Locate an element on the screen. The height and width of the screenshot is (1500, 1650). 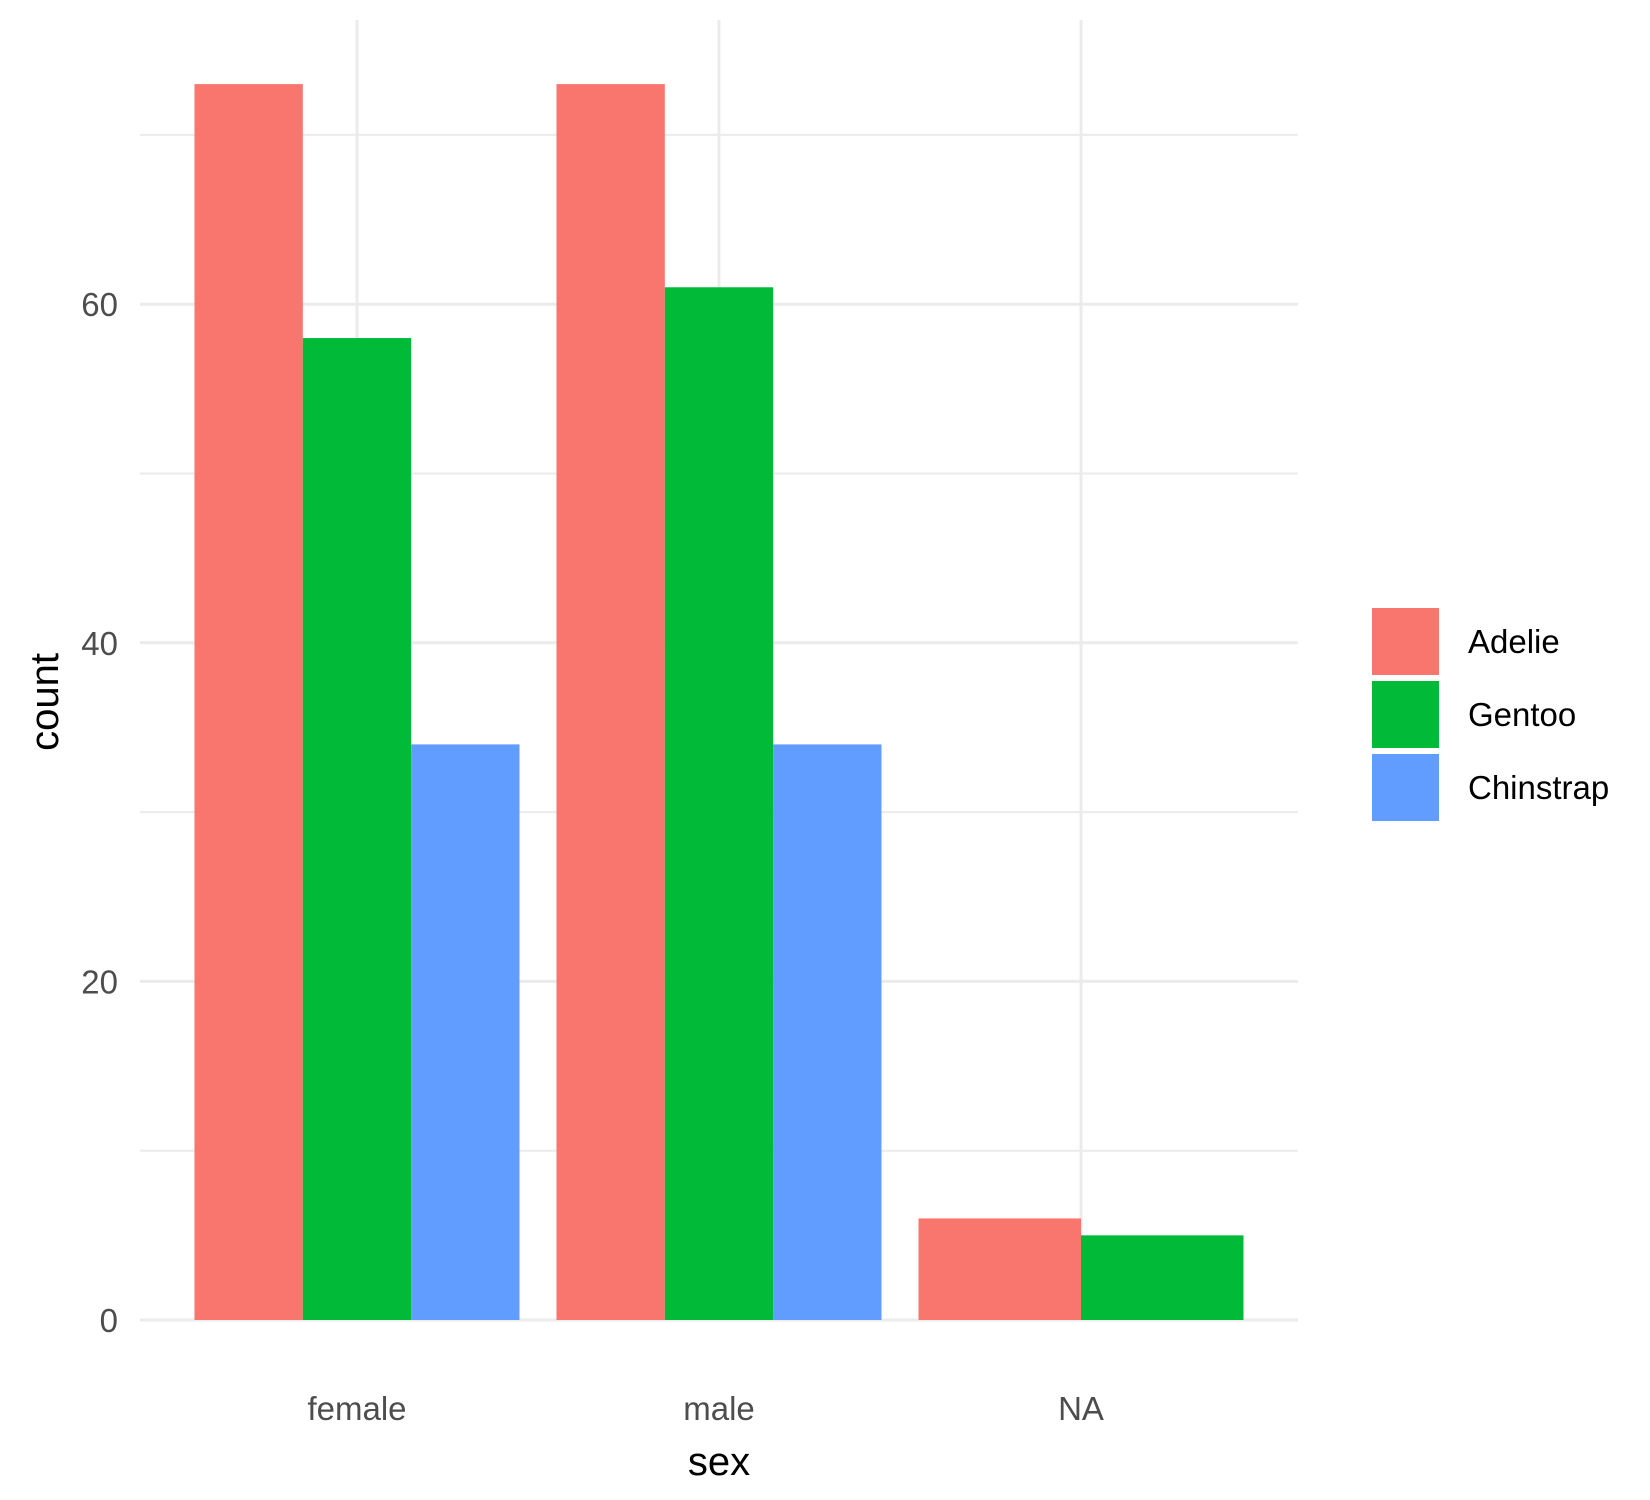
y-tick-label: 0 is located at coordinates (109, 1320).